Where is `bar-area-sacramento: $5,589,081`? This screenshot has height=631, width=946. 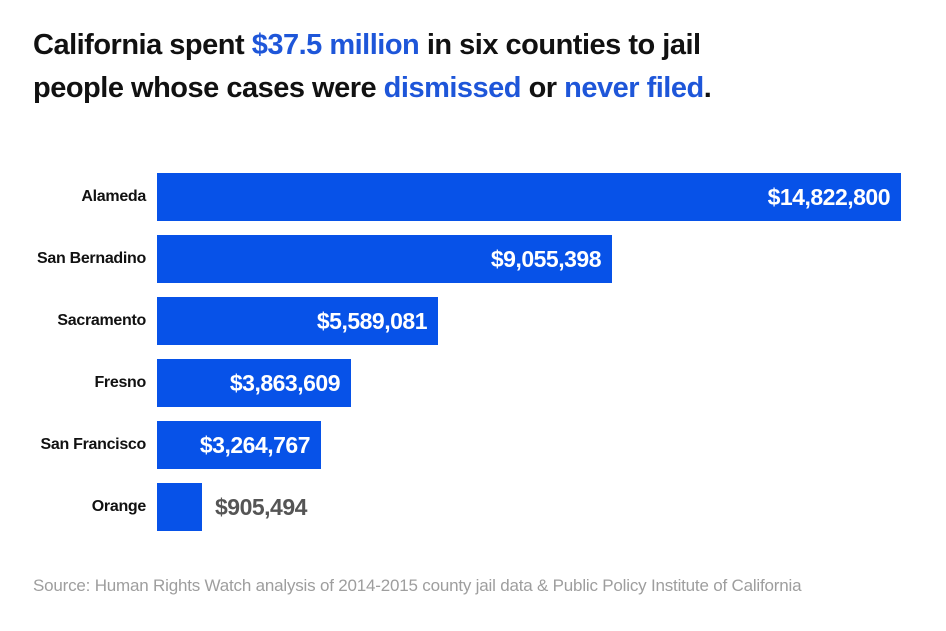 bar-area-sacramento: $5,589,081 is located at coordinates (535, 321).